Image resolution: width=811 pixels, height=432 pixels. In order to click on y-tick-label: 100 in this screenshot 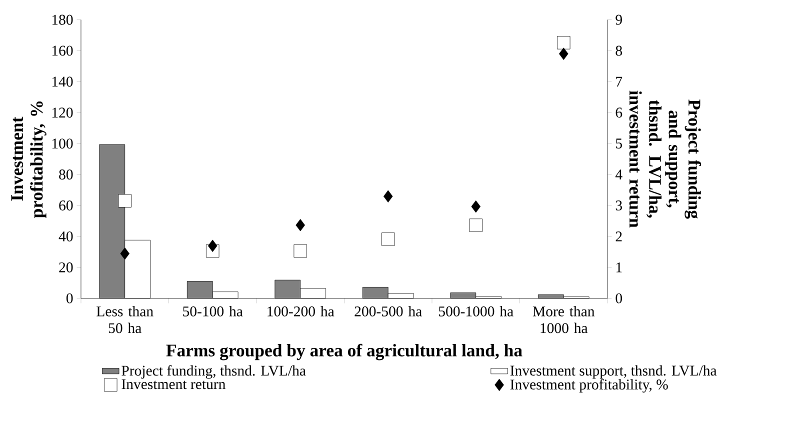, I will do `click(62, 143)`.